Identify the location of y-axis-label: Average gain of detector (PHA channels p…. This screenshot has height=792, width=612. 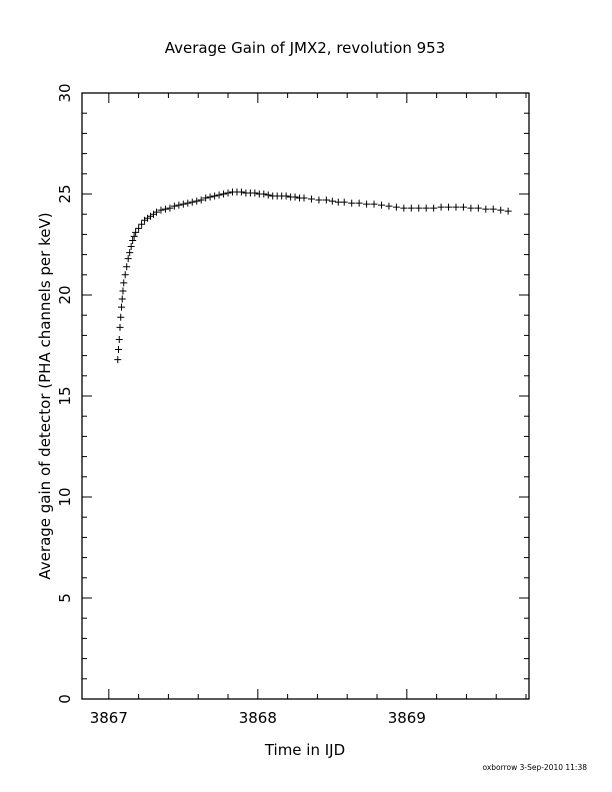
(45, 395).